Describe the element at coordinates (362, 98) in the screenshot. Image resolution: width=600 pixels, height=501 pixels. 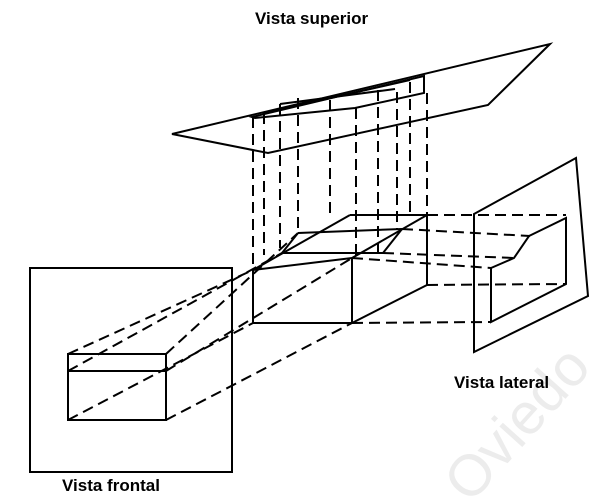
I see `top-projection-plane` at that location.